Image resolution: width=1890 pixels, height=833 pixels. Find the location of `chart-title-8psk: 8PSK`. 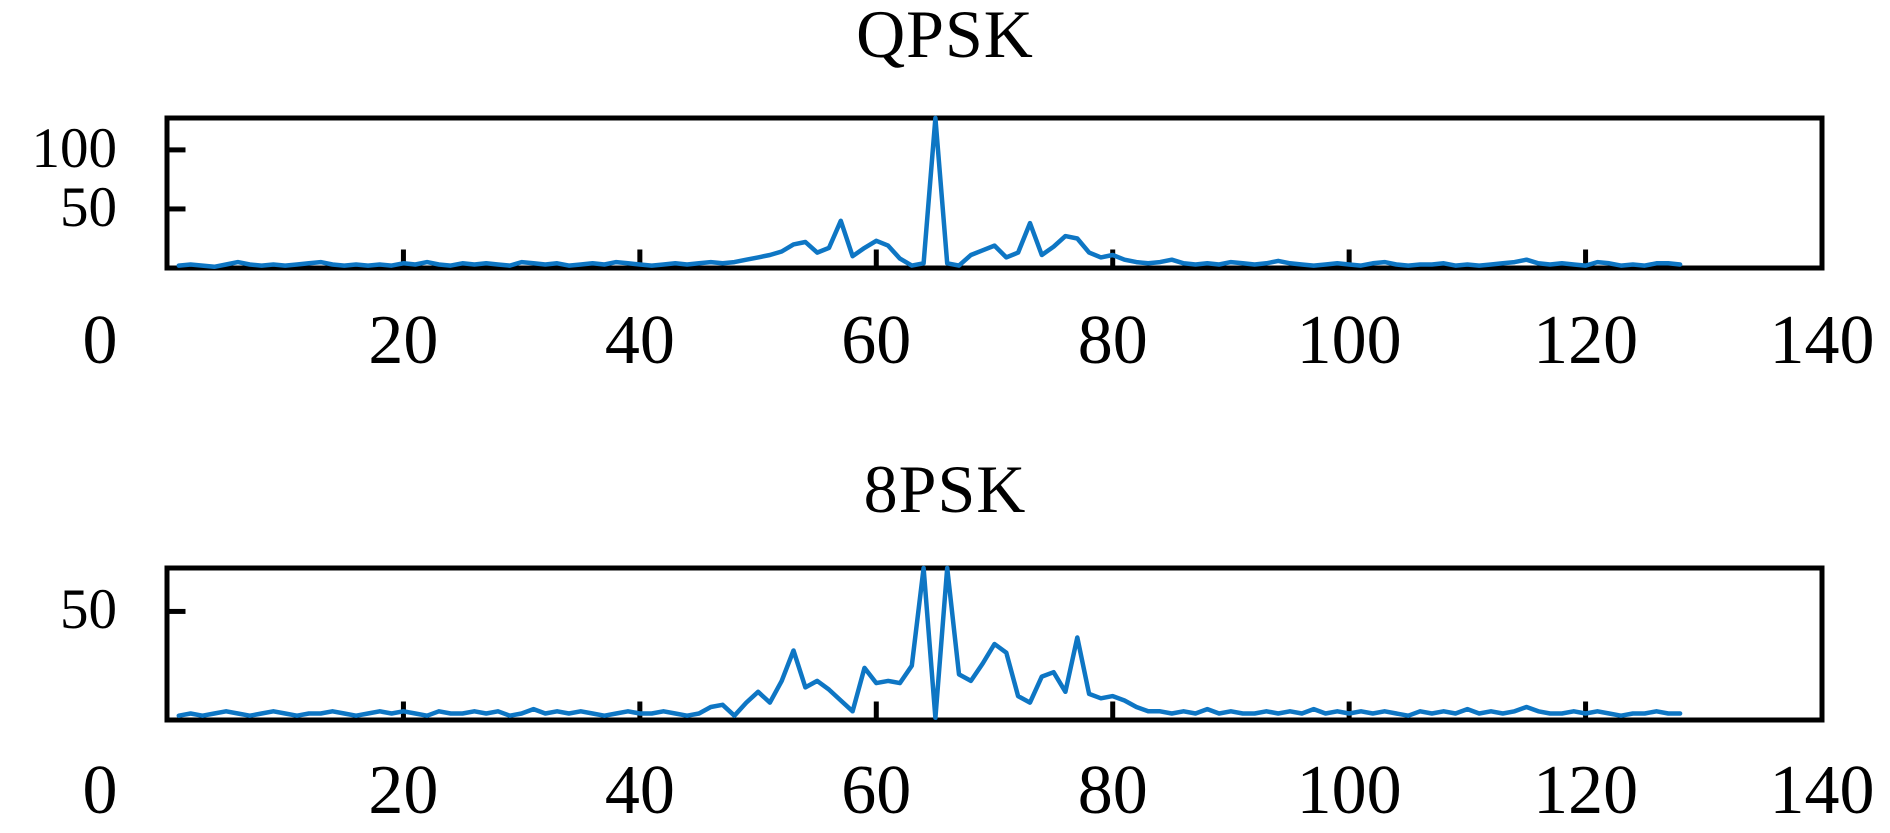

chart-title-8psk: 8PSK is located at coordinates (945, 489).